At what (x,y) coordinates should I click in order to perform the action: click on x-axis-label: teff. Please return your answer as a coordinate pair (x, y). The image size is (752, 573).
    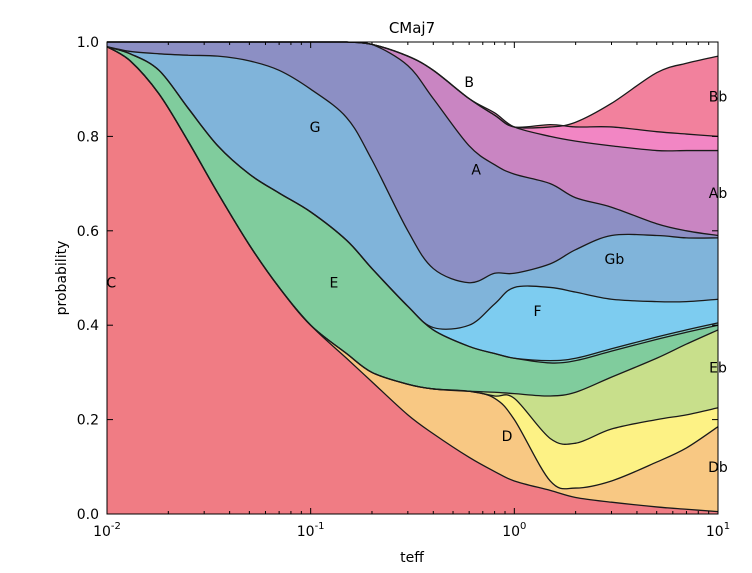
    Looking at the image, I should click on (412, 558).